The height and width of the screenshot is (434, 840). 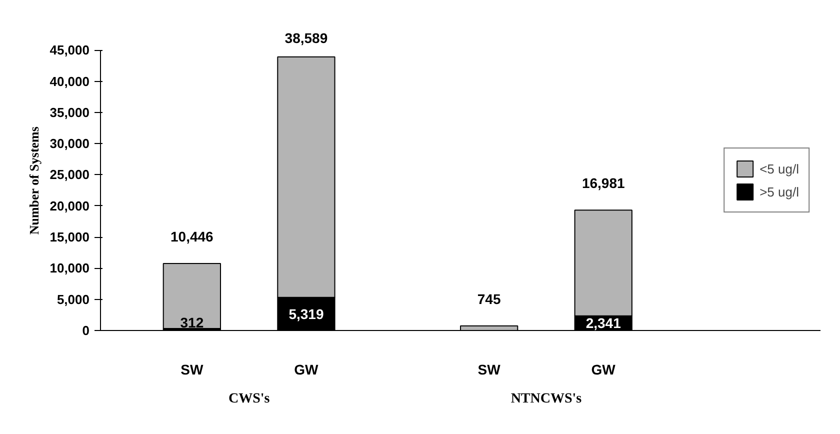 What do you see at coordinates (70, 268) in the screenshot?
I see `y-tick-label: 10,000` at bounding box center [70, 268].